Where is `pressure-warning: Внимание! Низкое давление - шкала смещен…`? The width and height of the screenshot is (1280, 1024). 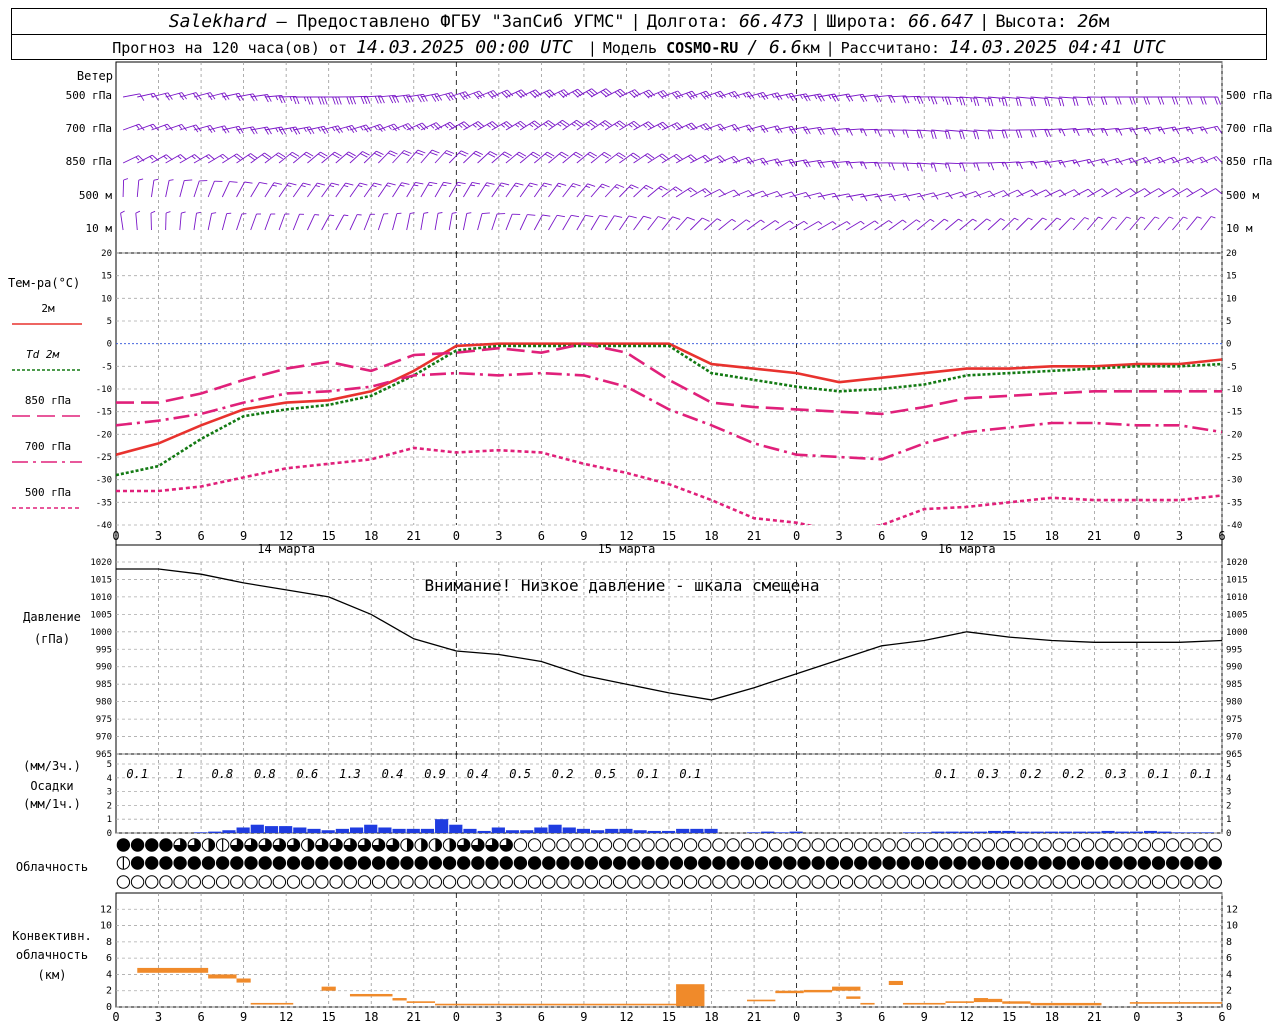 pressure-warning: Внимание! Низкое давление - шкала смещен… is located at coordinates (622, 585).